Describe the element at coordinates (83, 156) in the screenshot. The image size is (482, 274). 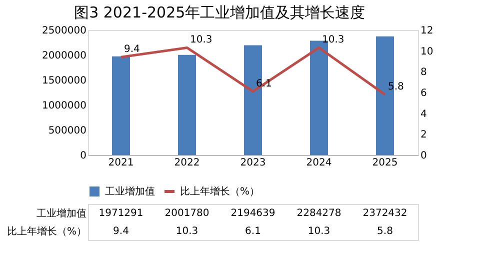
I see `y-tick-label: 0` at that location.